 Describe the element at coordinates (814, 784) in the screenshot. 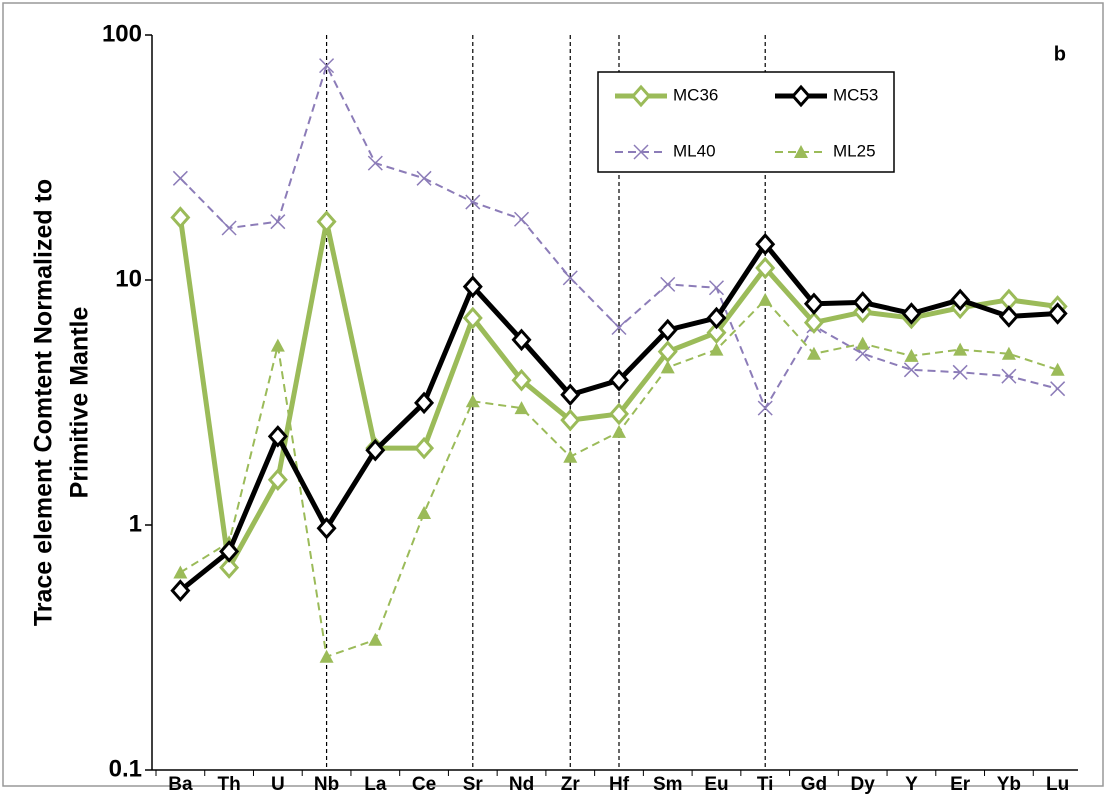

I see `x-tick-label: Gd` at that location.